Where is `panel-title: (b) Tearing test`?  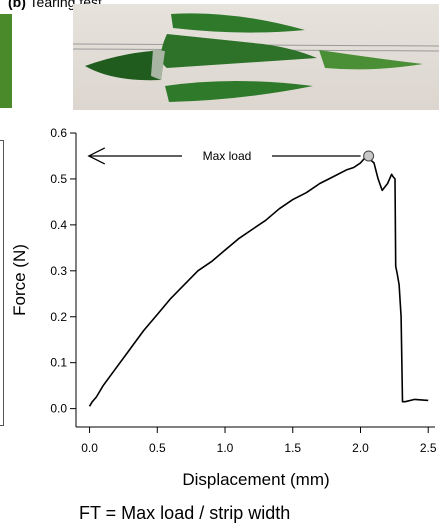 panel-title: (b) Tearing test is located at coordinates (55, 5).